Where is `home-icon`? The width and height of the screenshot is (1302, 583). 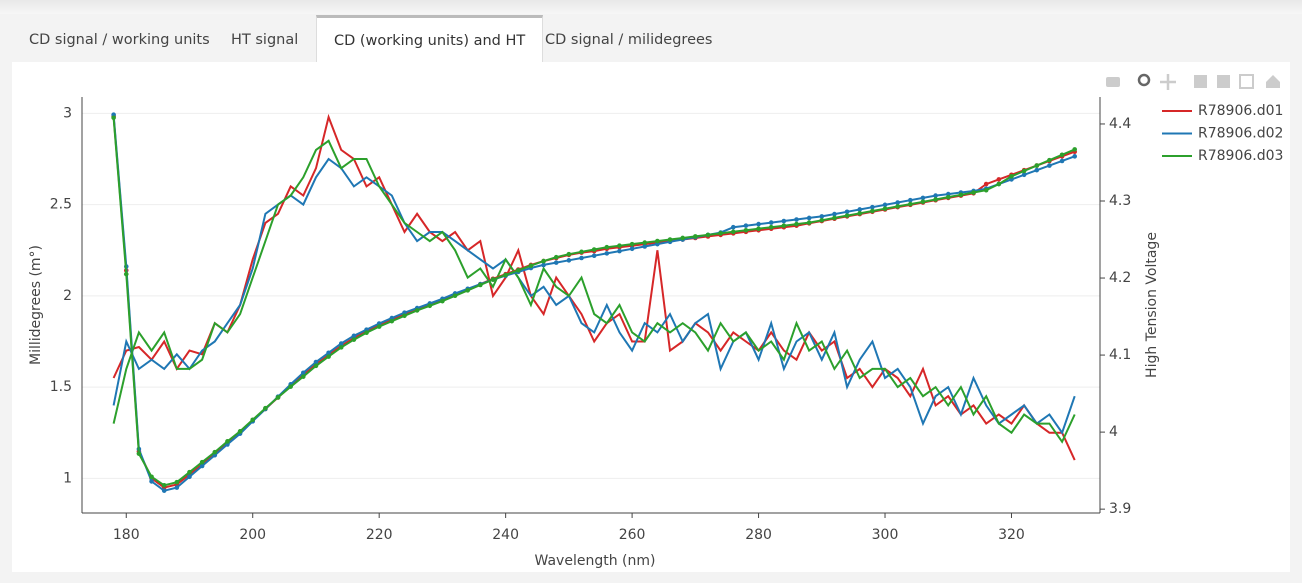
home-icon is located at coordinates (1273, 81).